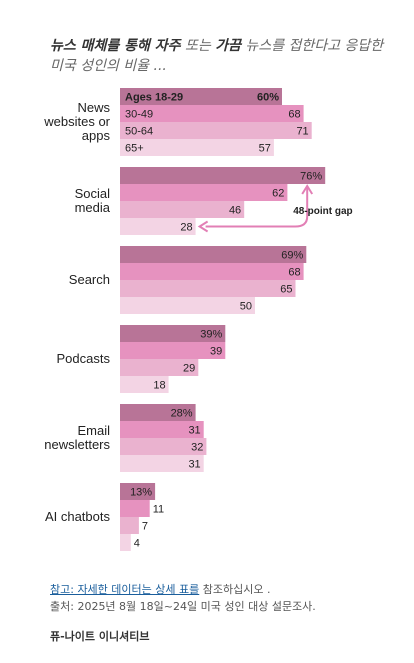 The image size is (414, 663). I want to click on category-label-line: newsletters, so click(77, 444).